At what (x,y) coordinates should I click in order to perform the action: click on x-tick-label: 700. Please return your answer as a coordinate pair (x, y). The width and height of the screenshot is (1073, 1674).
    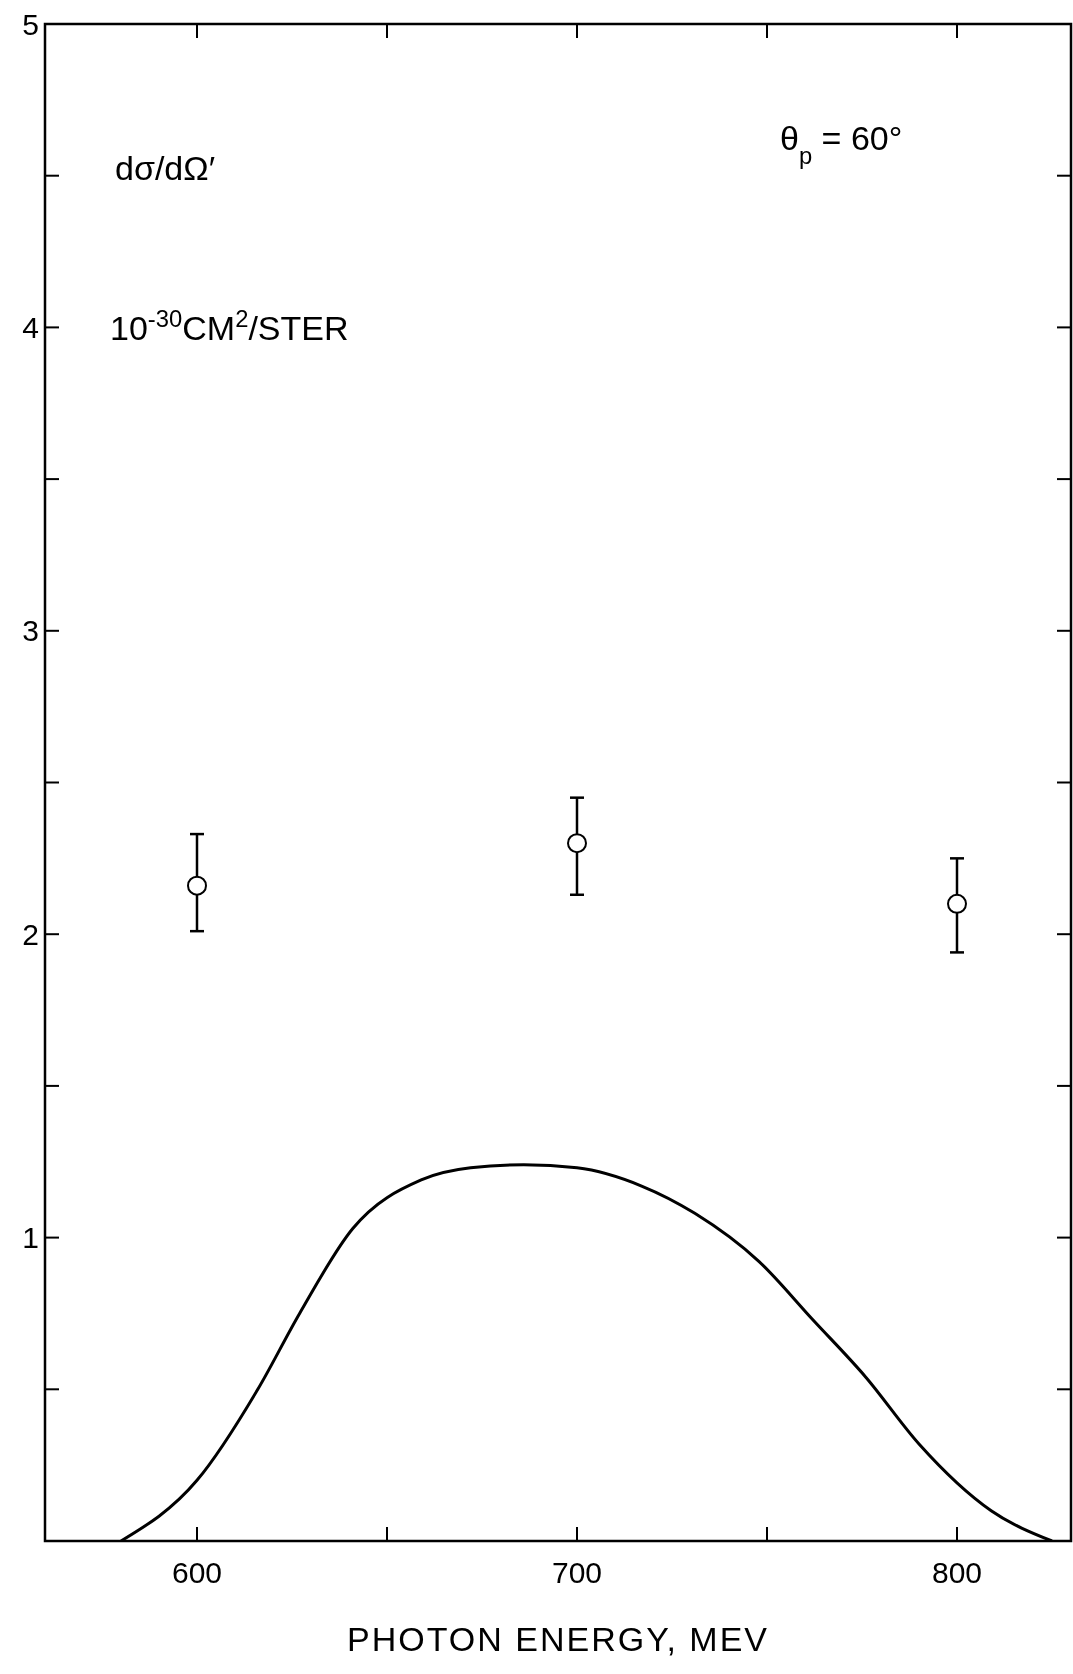
    Looking at the image, I should click on (577, 1572).